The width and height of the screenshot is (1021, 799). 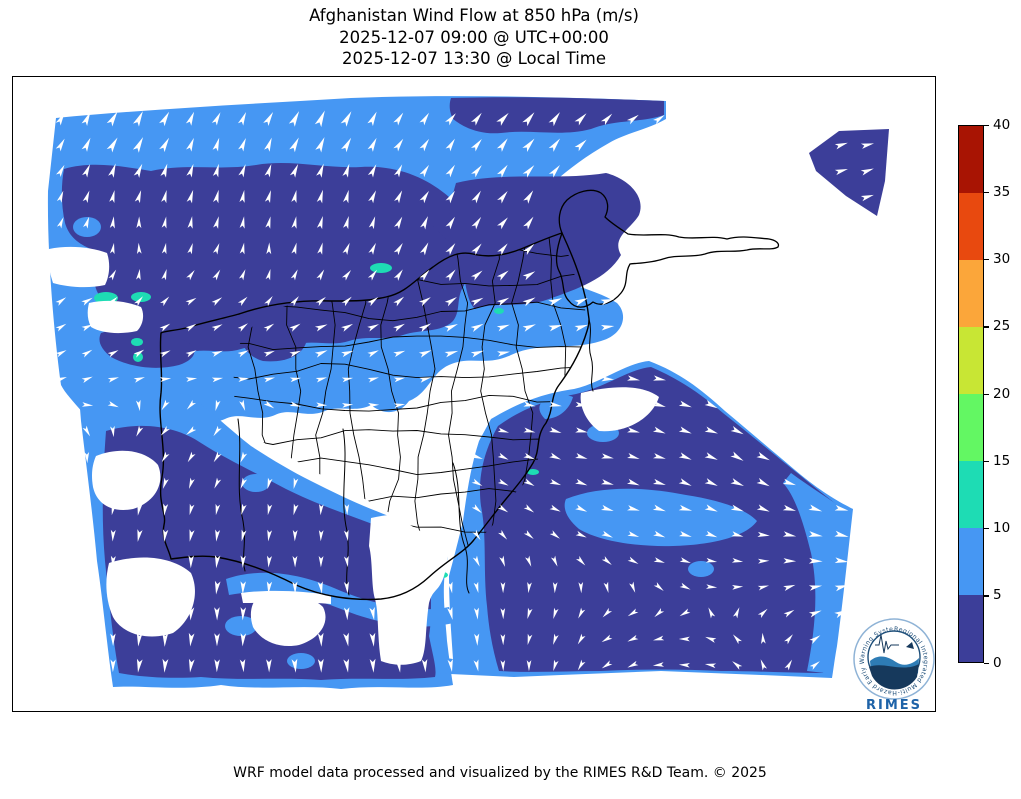 I want to click on colorbar-tick-mark, so click(x=986, y=663).